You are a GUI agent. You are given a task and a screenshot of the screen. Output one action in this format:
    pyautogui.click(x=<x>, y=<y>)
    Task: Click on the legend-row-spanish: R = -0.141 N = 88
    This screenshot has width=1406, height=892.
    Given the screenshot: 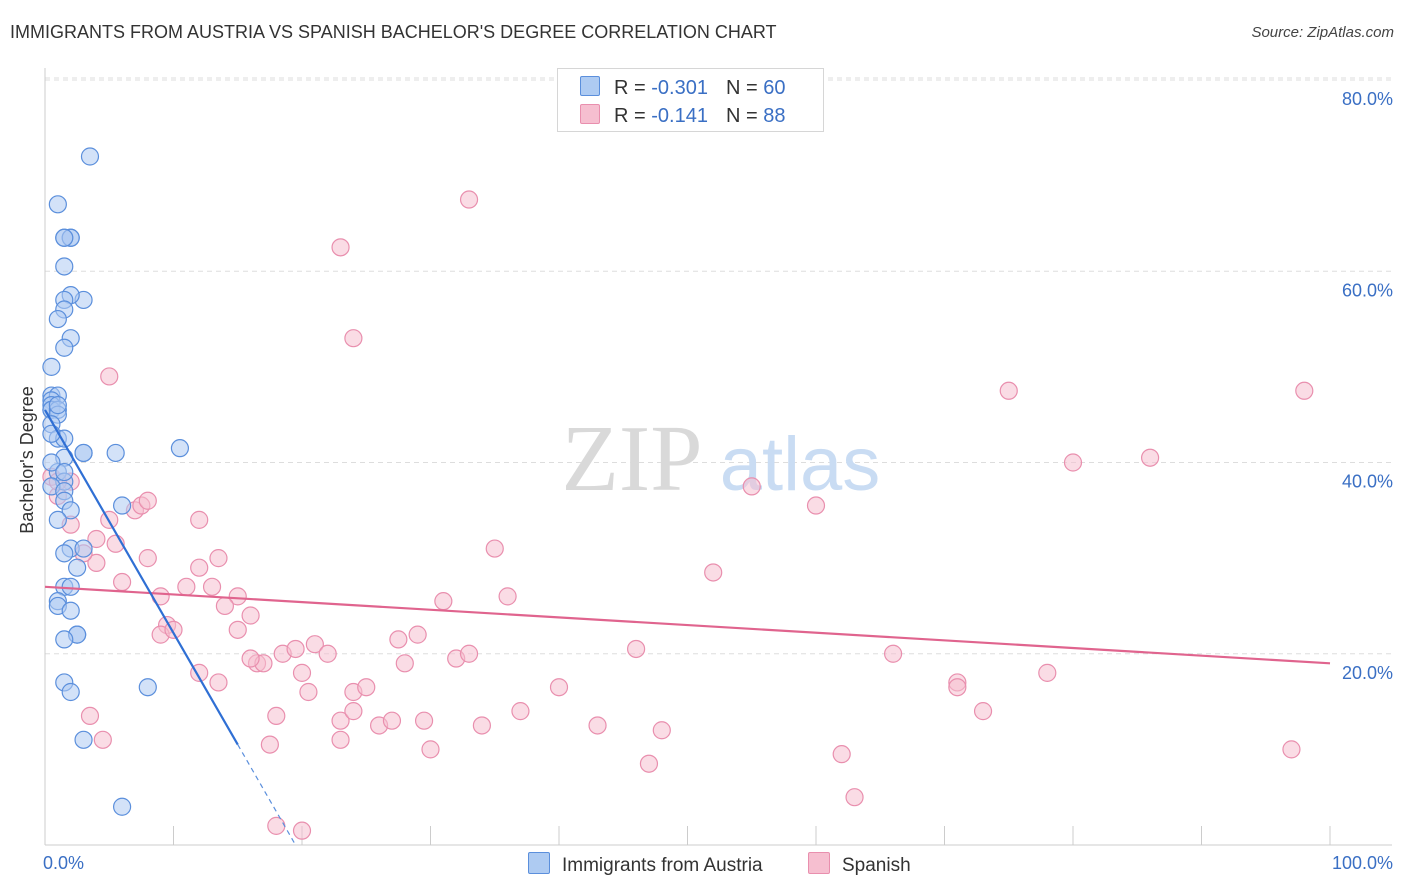 What is the action you would take?
    pyautogui.click(x=682, y=117)
    